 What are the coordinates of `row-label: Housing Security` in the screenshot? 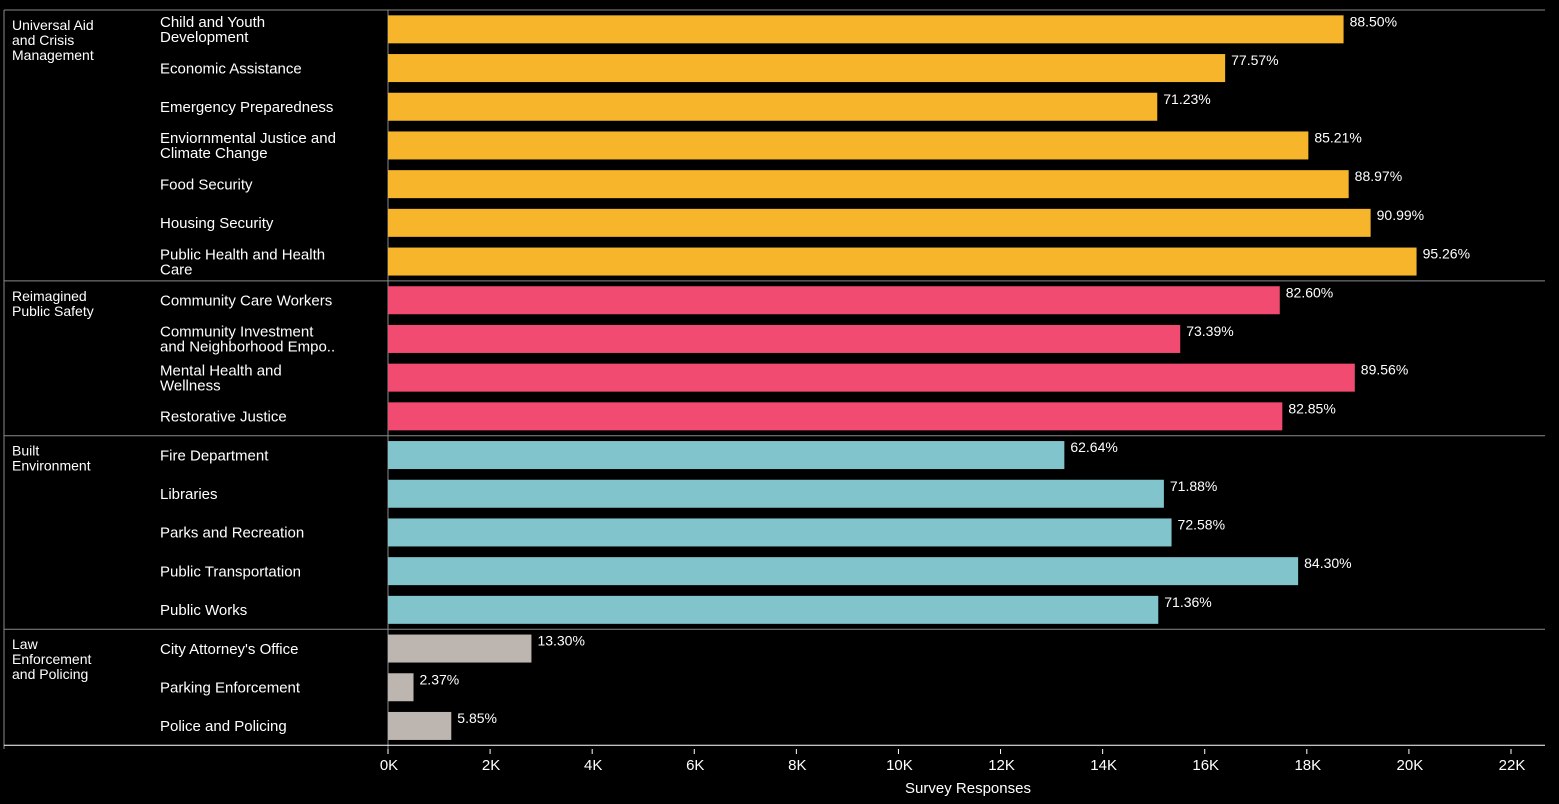 It's located at (217, 223).